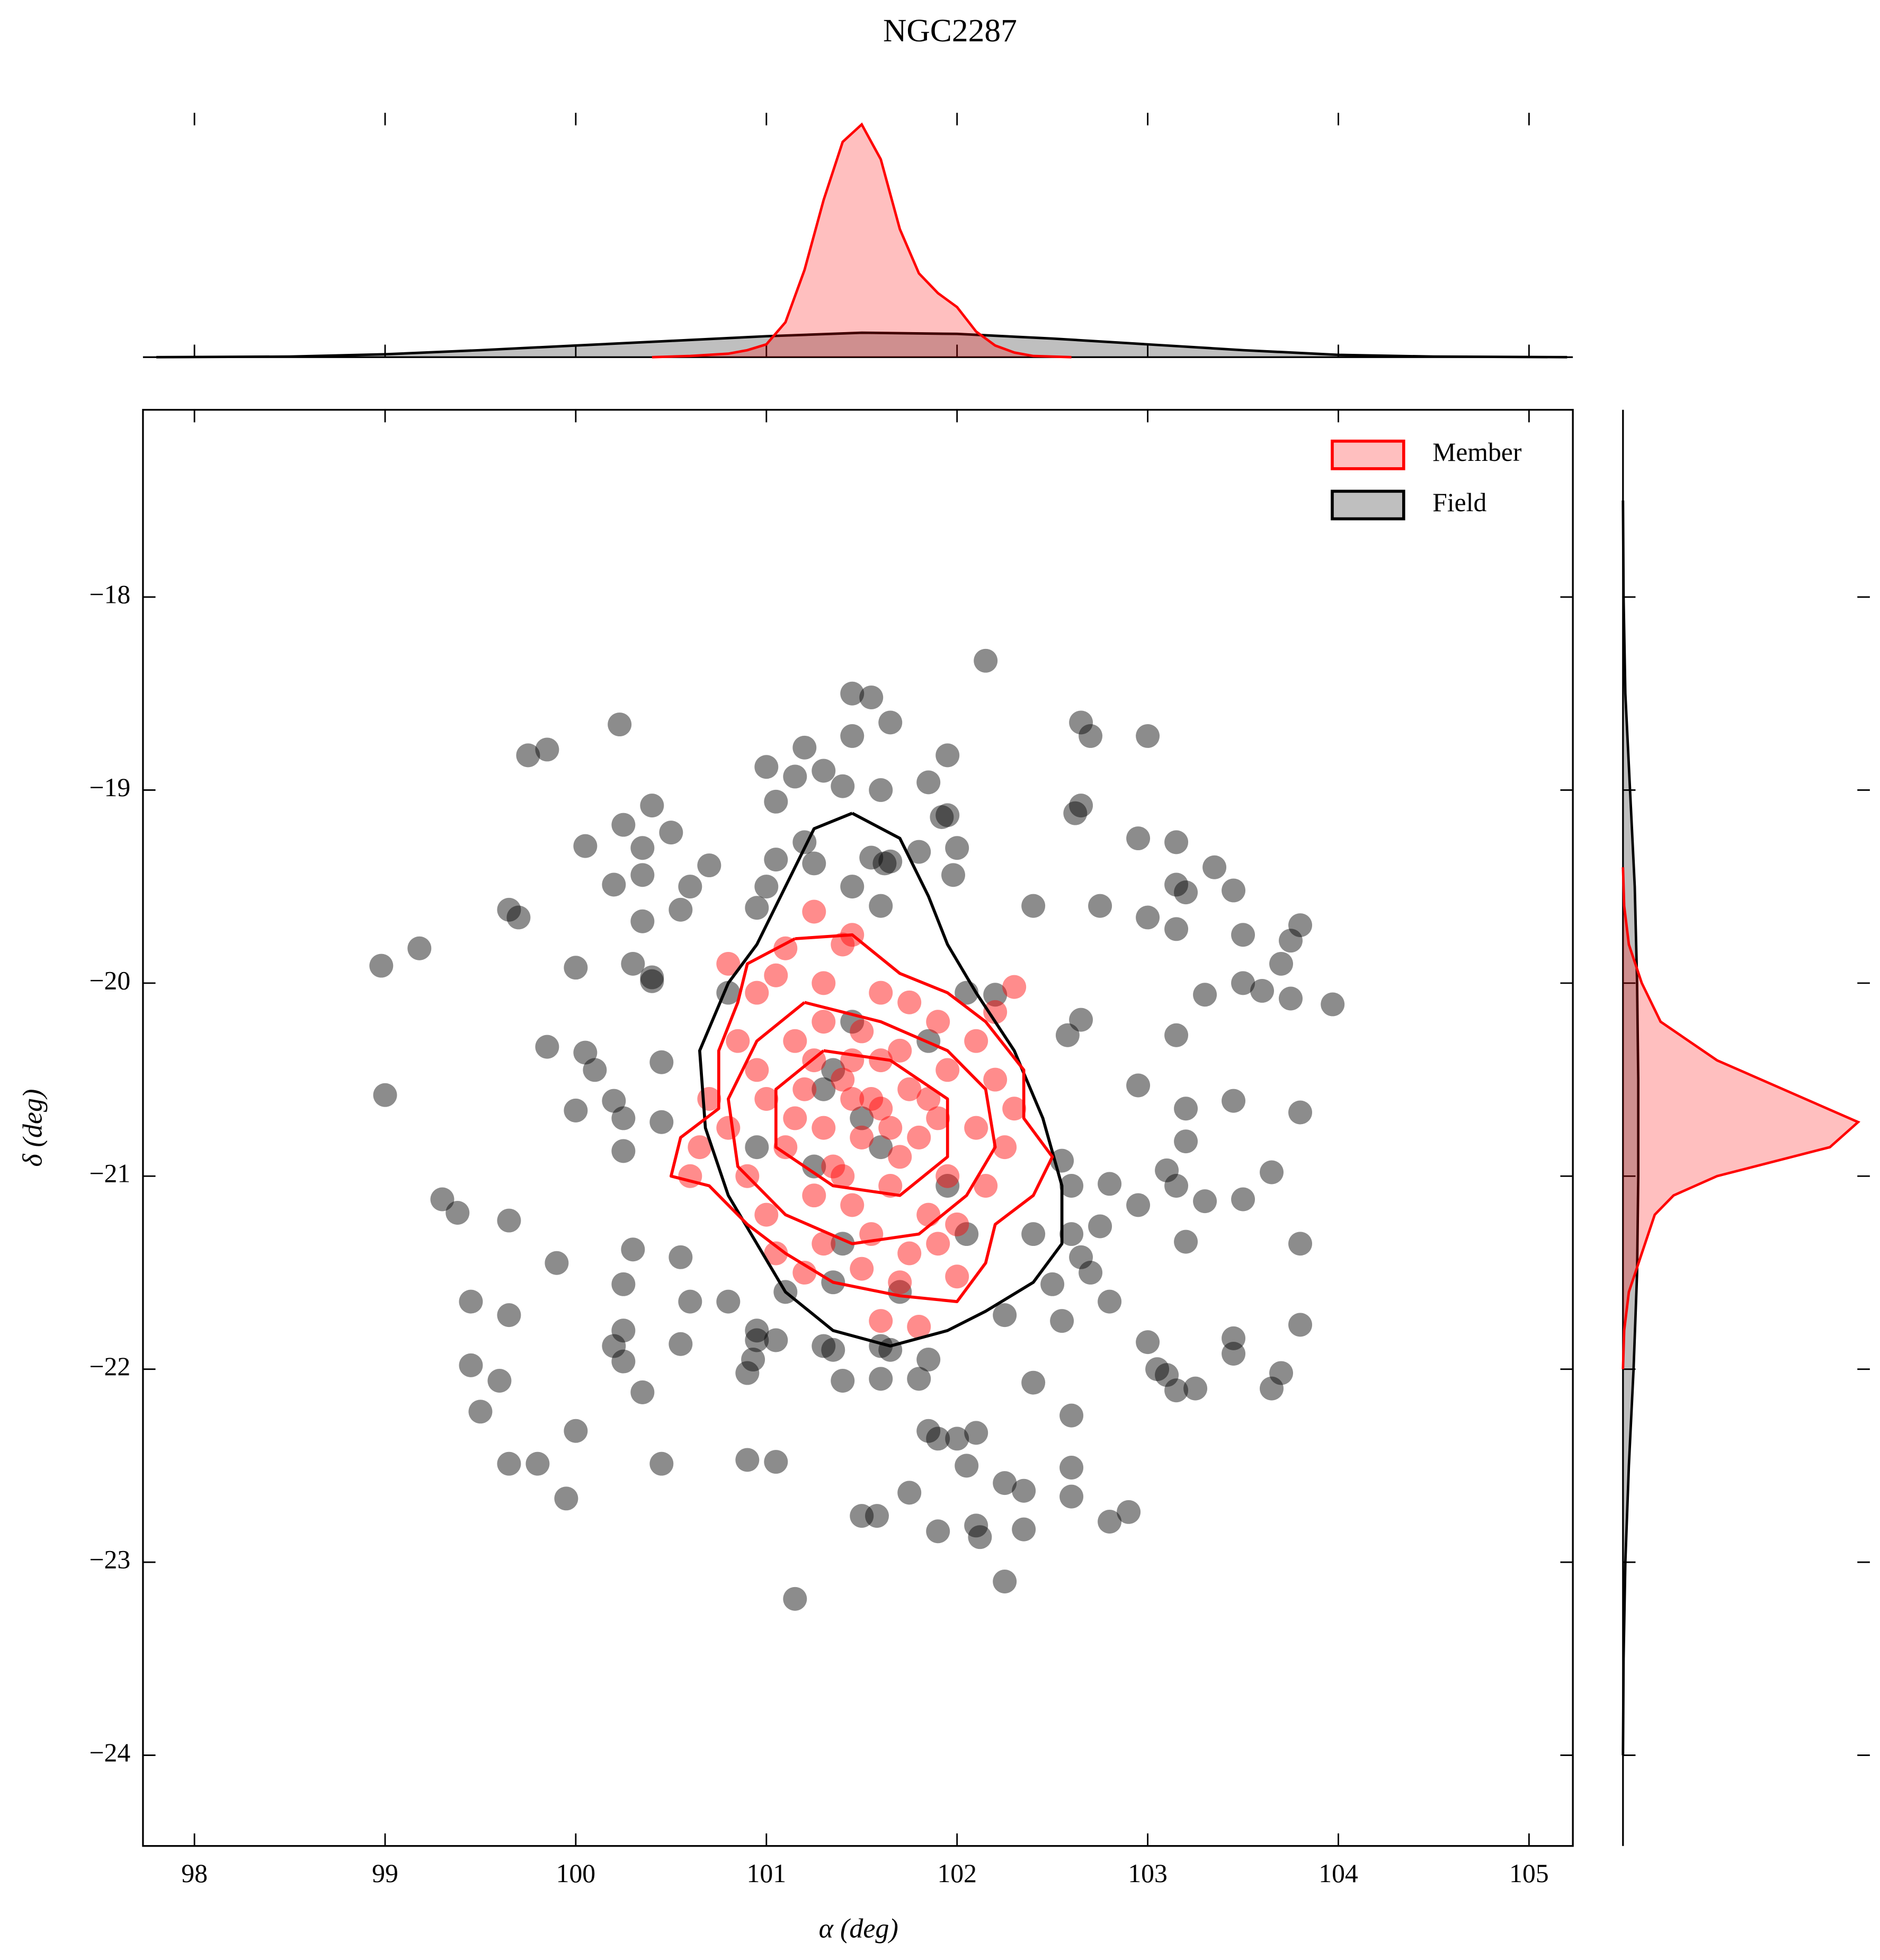 This screenshot has height=1960, width=1880. I want to click on x-tick-label: 104, so click(1338, 1873).